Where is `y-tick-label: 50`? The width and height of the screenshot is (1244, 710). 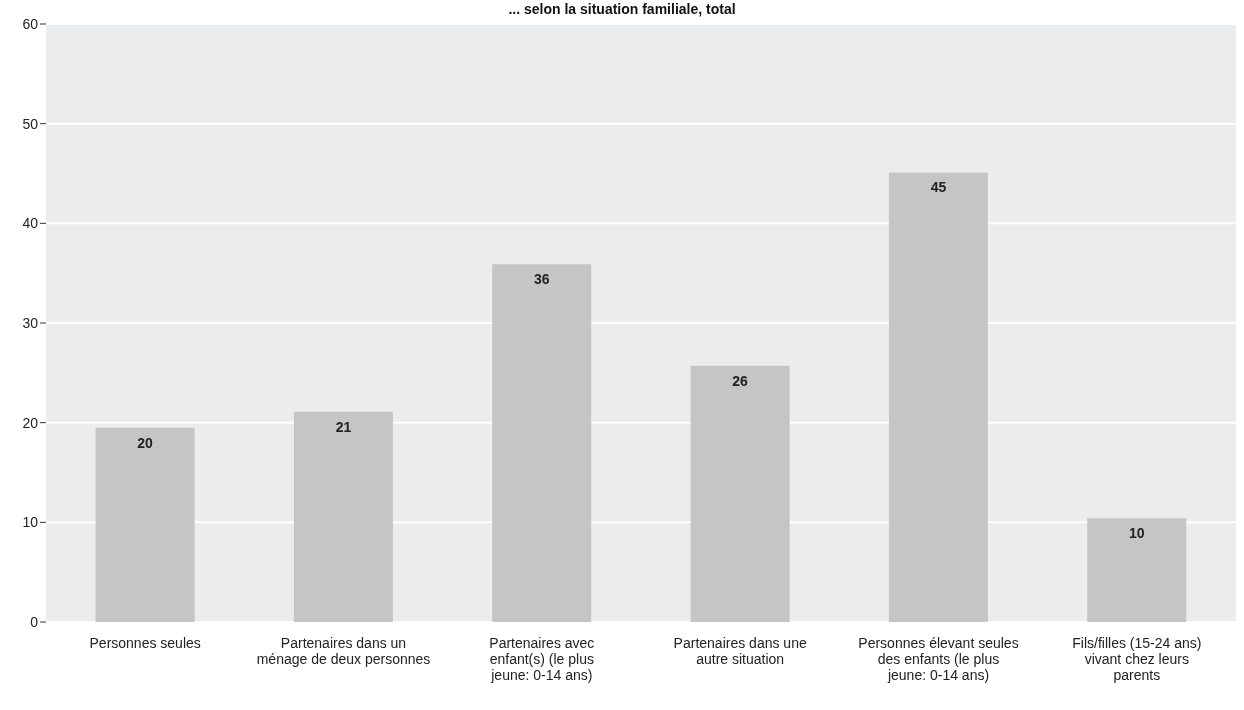
y-tick-label: 50 is located at coordinates (30, 123).